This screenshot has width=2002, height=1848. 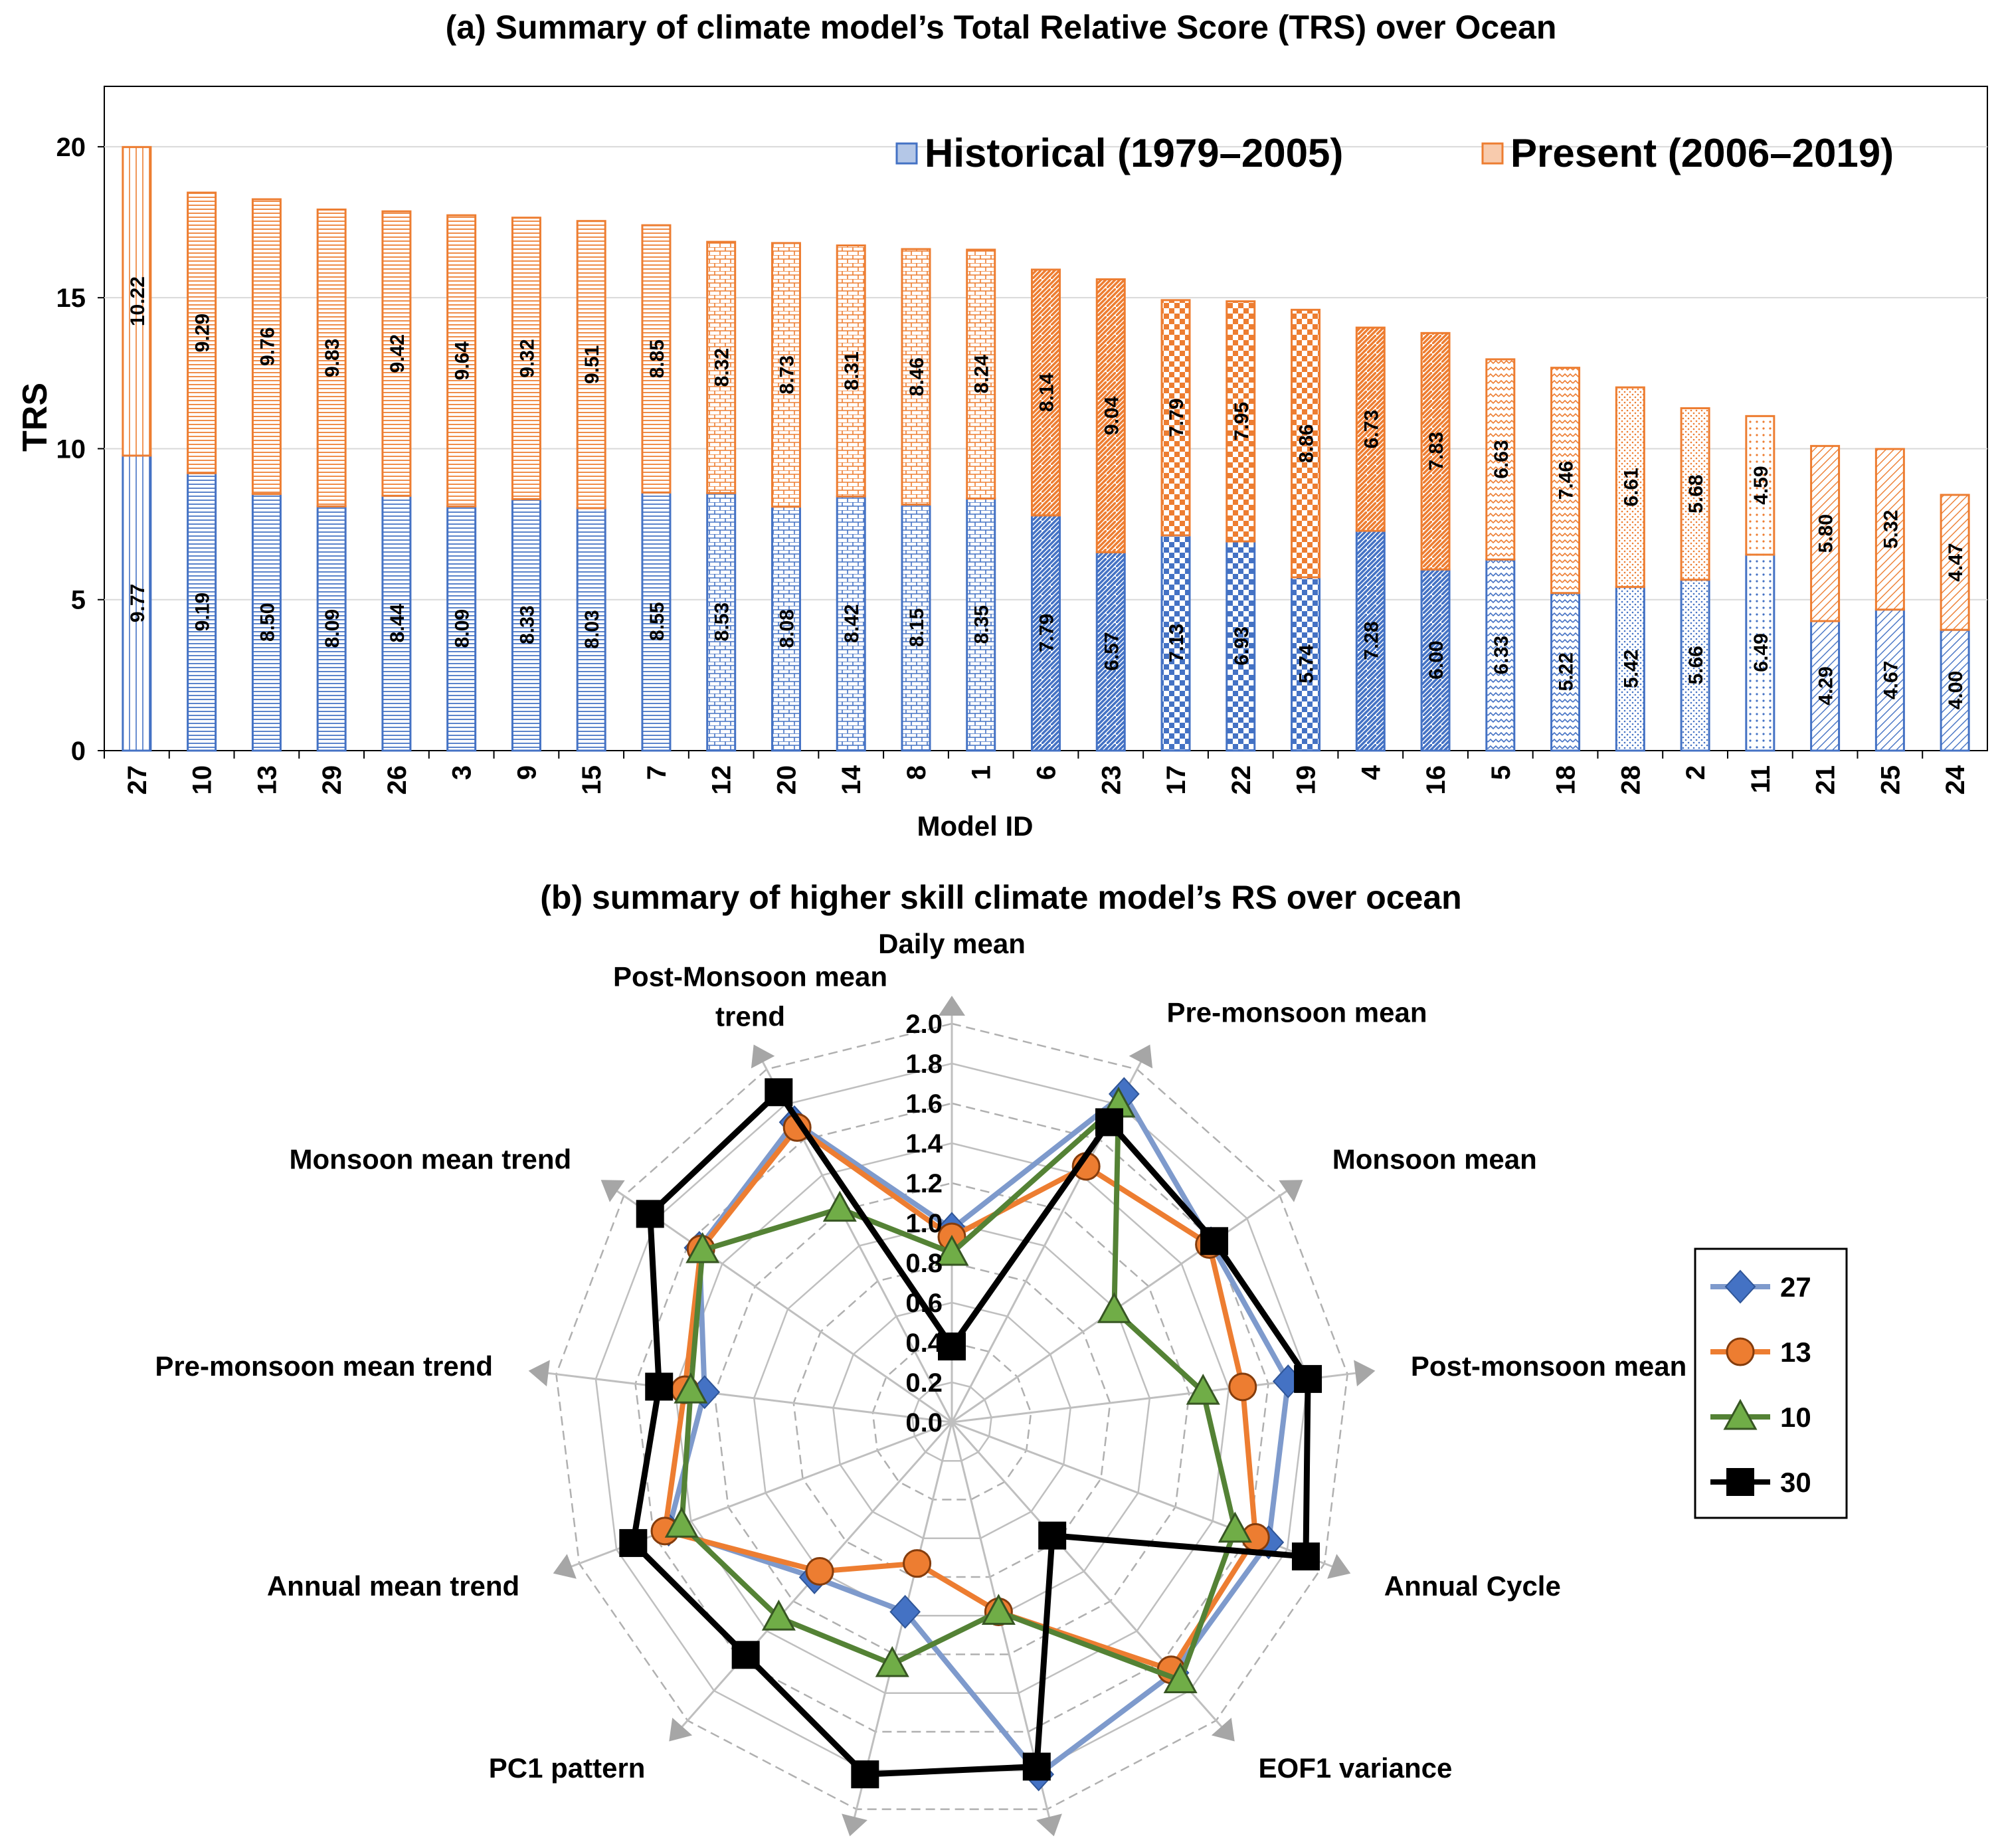 I want to click on data-label-present: 5.80, so click(x=1826, y=533).